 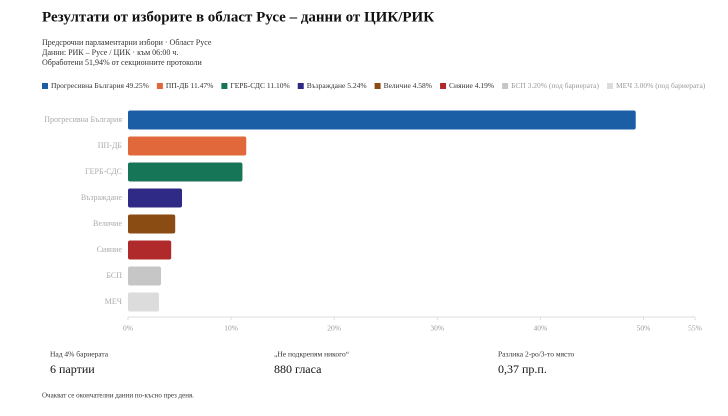 I want to click on legend-label: МЕЧ 3.00% (под бариерата), so click(x=661, y=85).